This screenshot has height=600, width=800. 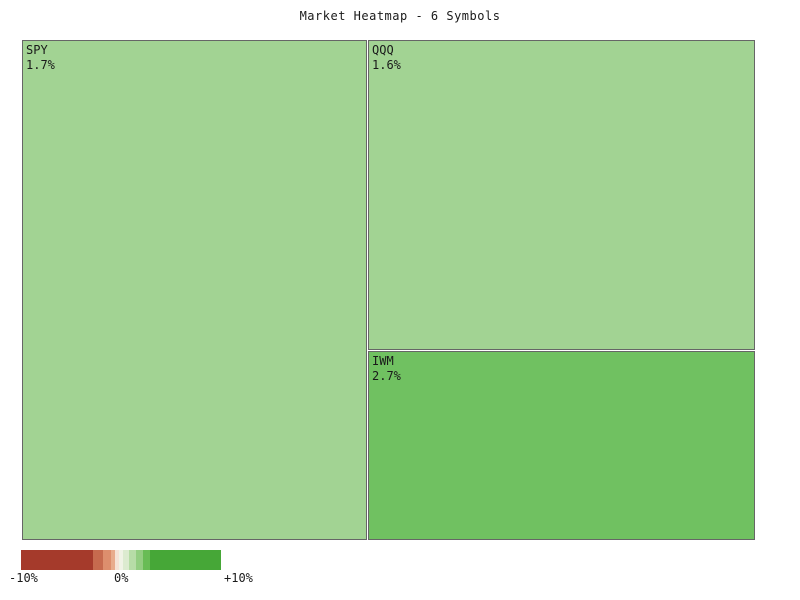 I want to click on tile-change: 2.7%, so click(x=386, y=376).